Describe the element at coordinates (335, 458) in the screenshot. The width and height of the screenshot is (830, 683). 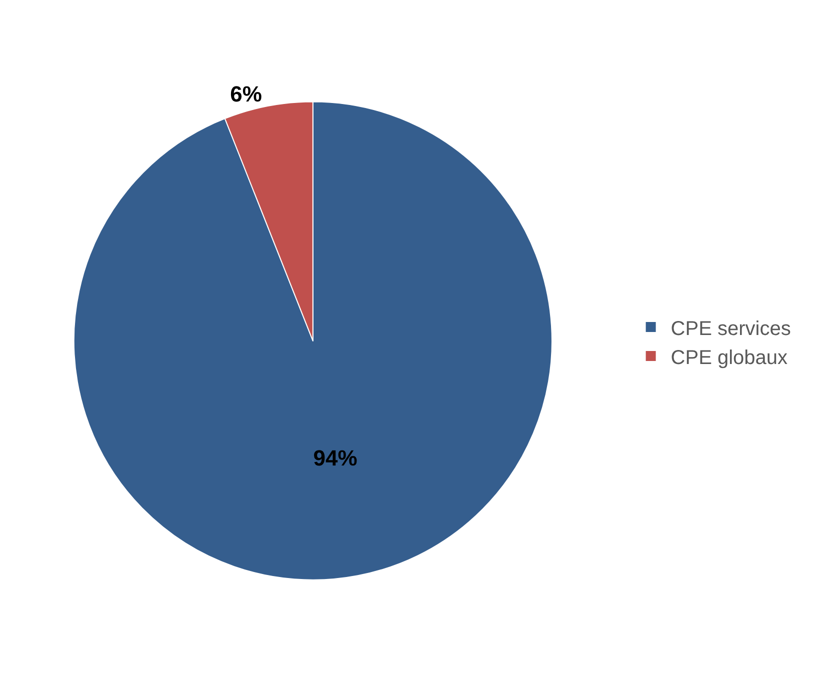
I see `data-label: 94%` at that location.